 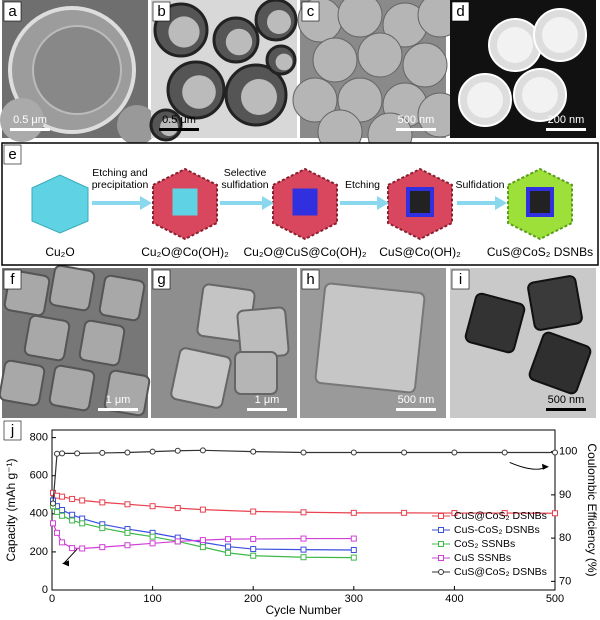 I want to click on y2-tick-label: 70, so click(x=565, y=581).